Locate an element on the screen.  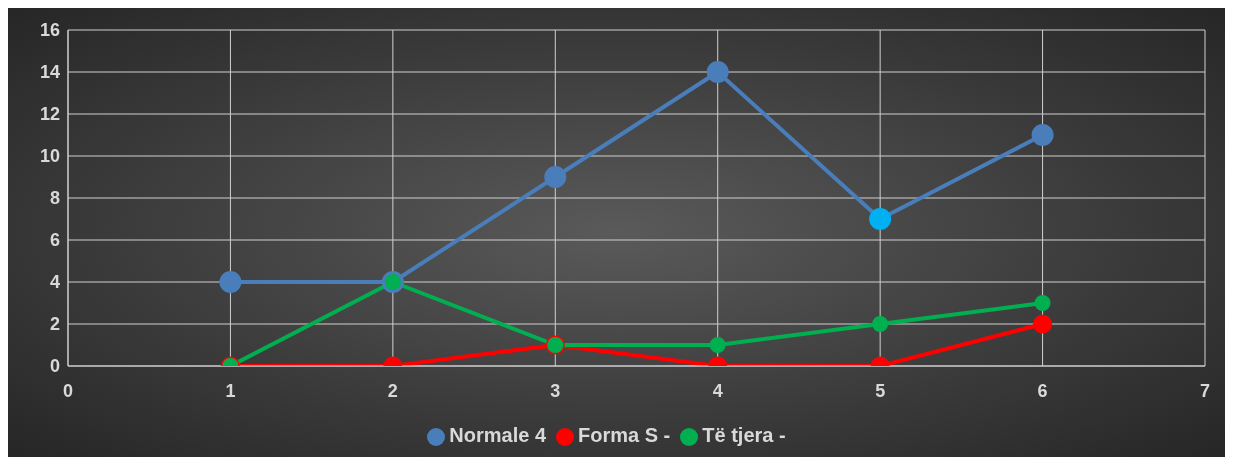
x-tick-label: 4 is located at coordinates (717, 390).